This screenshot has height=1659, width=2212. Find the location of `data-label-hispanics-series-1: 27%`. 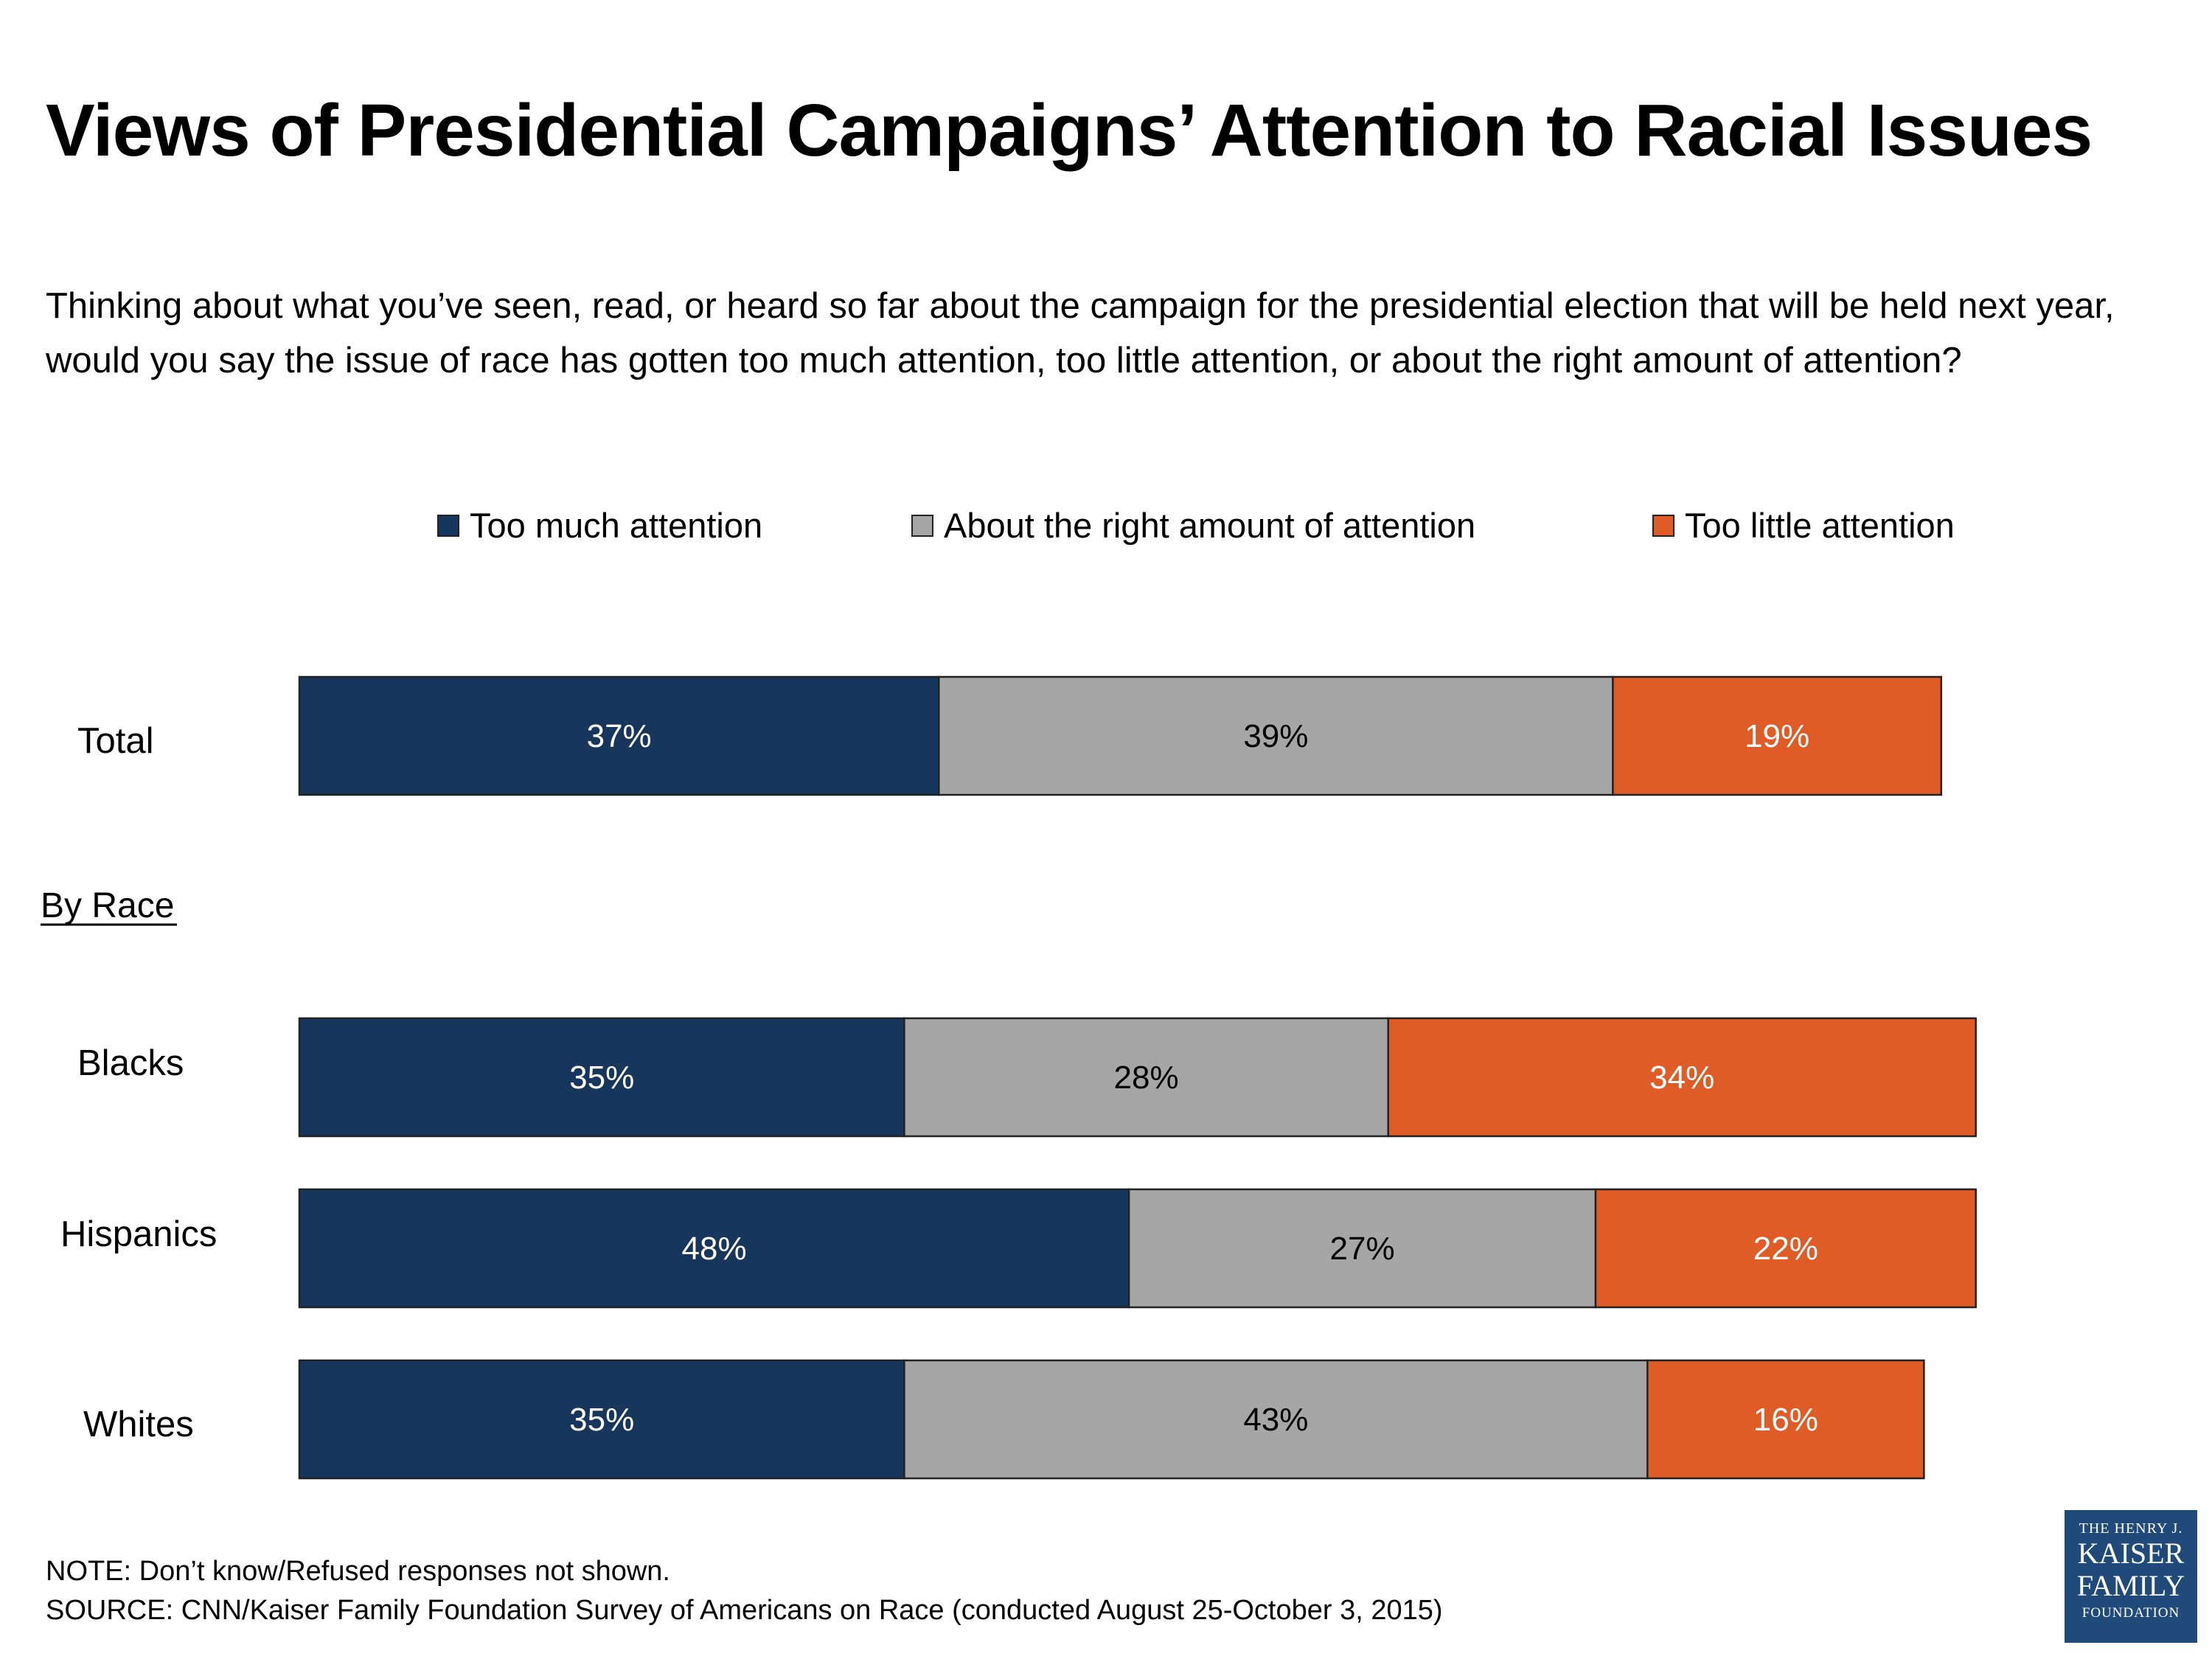

data-label-hispanics-series-1: 27% is located at coordinates (1362, 1249).